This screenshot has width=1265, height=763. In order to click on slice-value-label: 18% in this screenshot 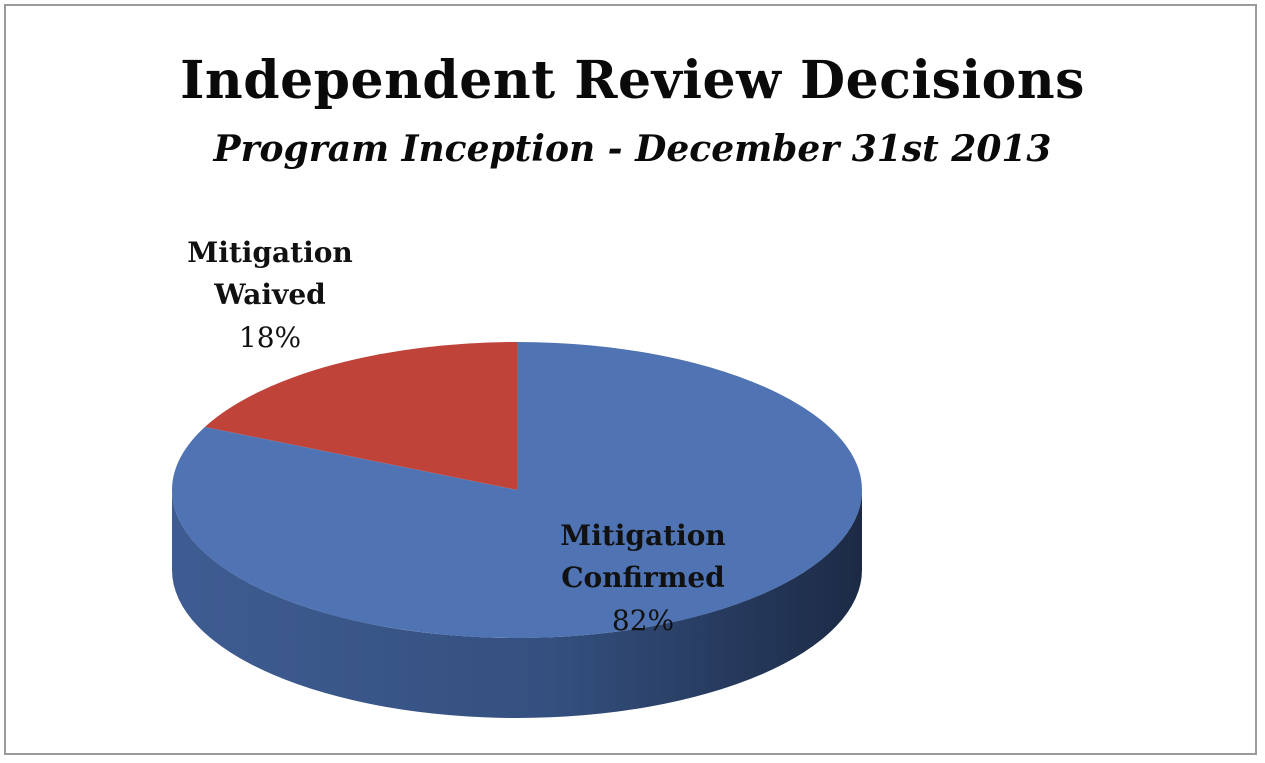, I will do `click(270, 337)`.